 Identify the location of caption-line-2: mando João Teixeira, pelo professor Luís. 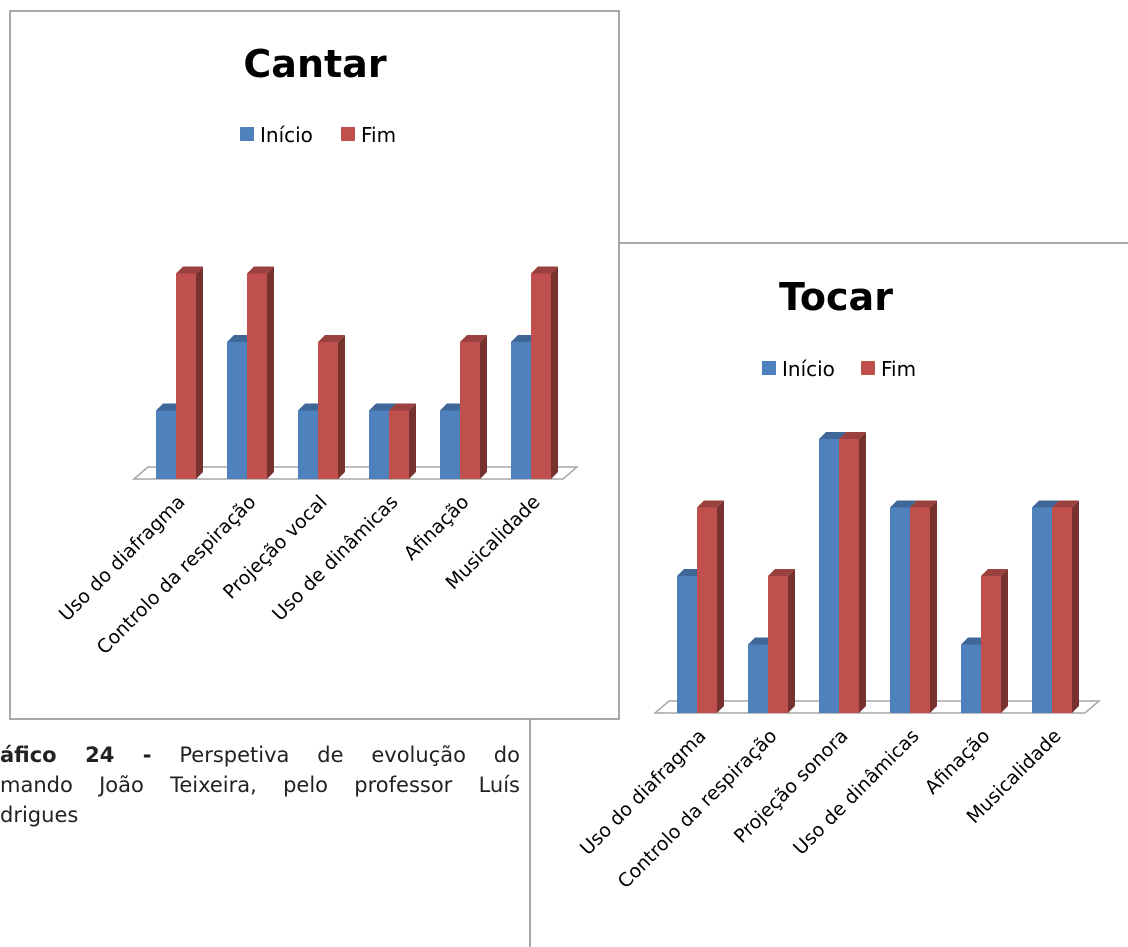
(260, 785).